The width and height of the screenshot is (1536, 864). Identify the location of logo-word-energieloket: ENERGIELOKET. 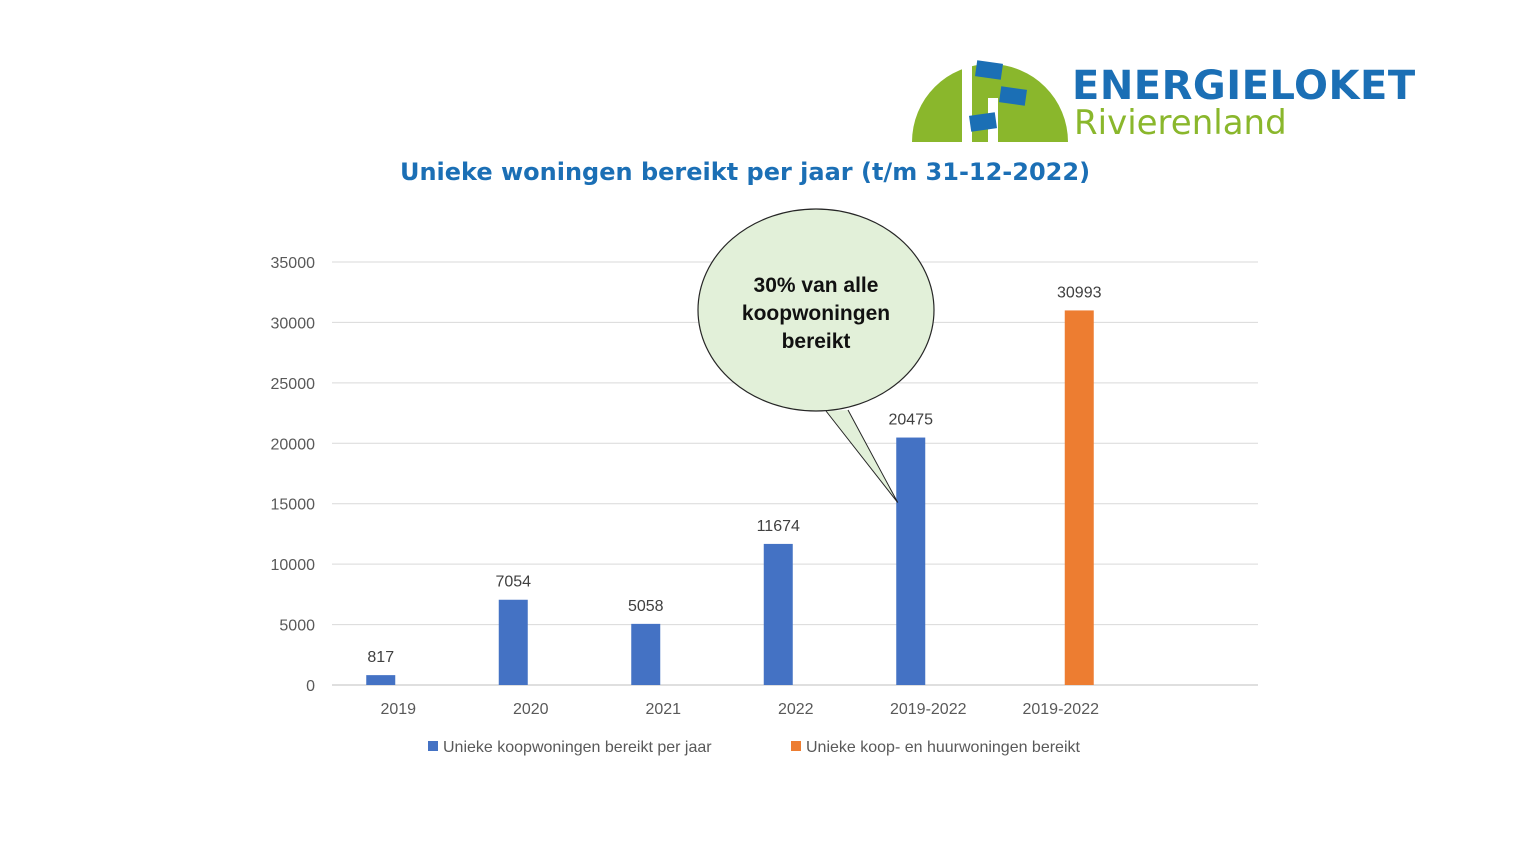
(1244, 86).